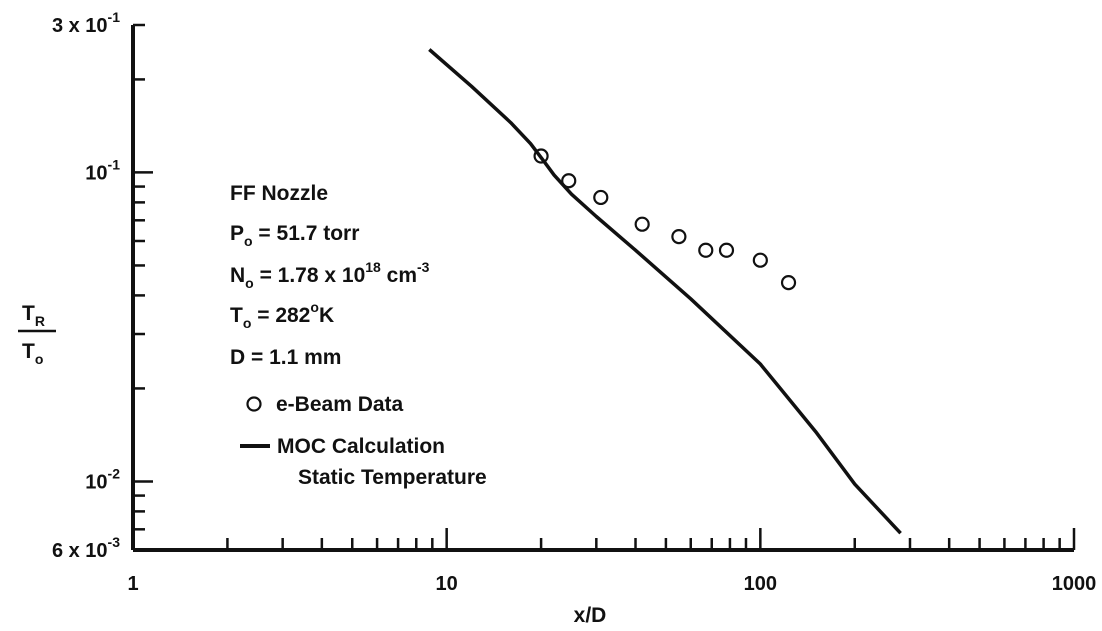 The width and height of the screenshot is (1102, 631). What do you see at coordinates (760, 584) in the screenshot?
I see `x-tick-label: 100` at bounding box center [760, 584].